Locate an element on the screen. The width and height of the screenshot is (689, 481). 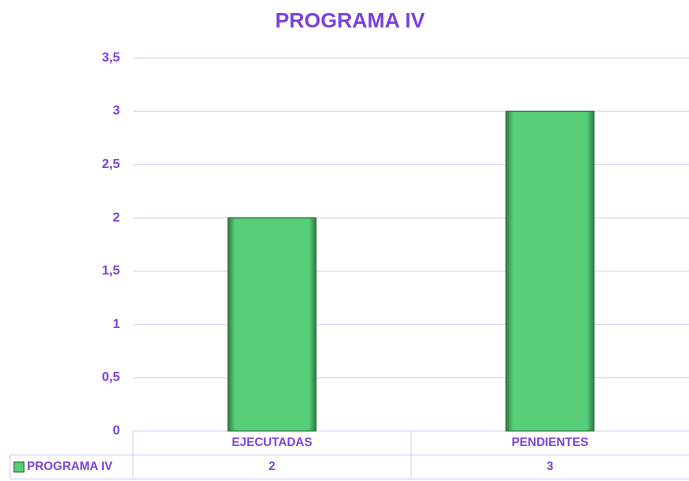
y-tick-label: 2 is located at coordinates (116, 216).